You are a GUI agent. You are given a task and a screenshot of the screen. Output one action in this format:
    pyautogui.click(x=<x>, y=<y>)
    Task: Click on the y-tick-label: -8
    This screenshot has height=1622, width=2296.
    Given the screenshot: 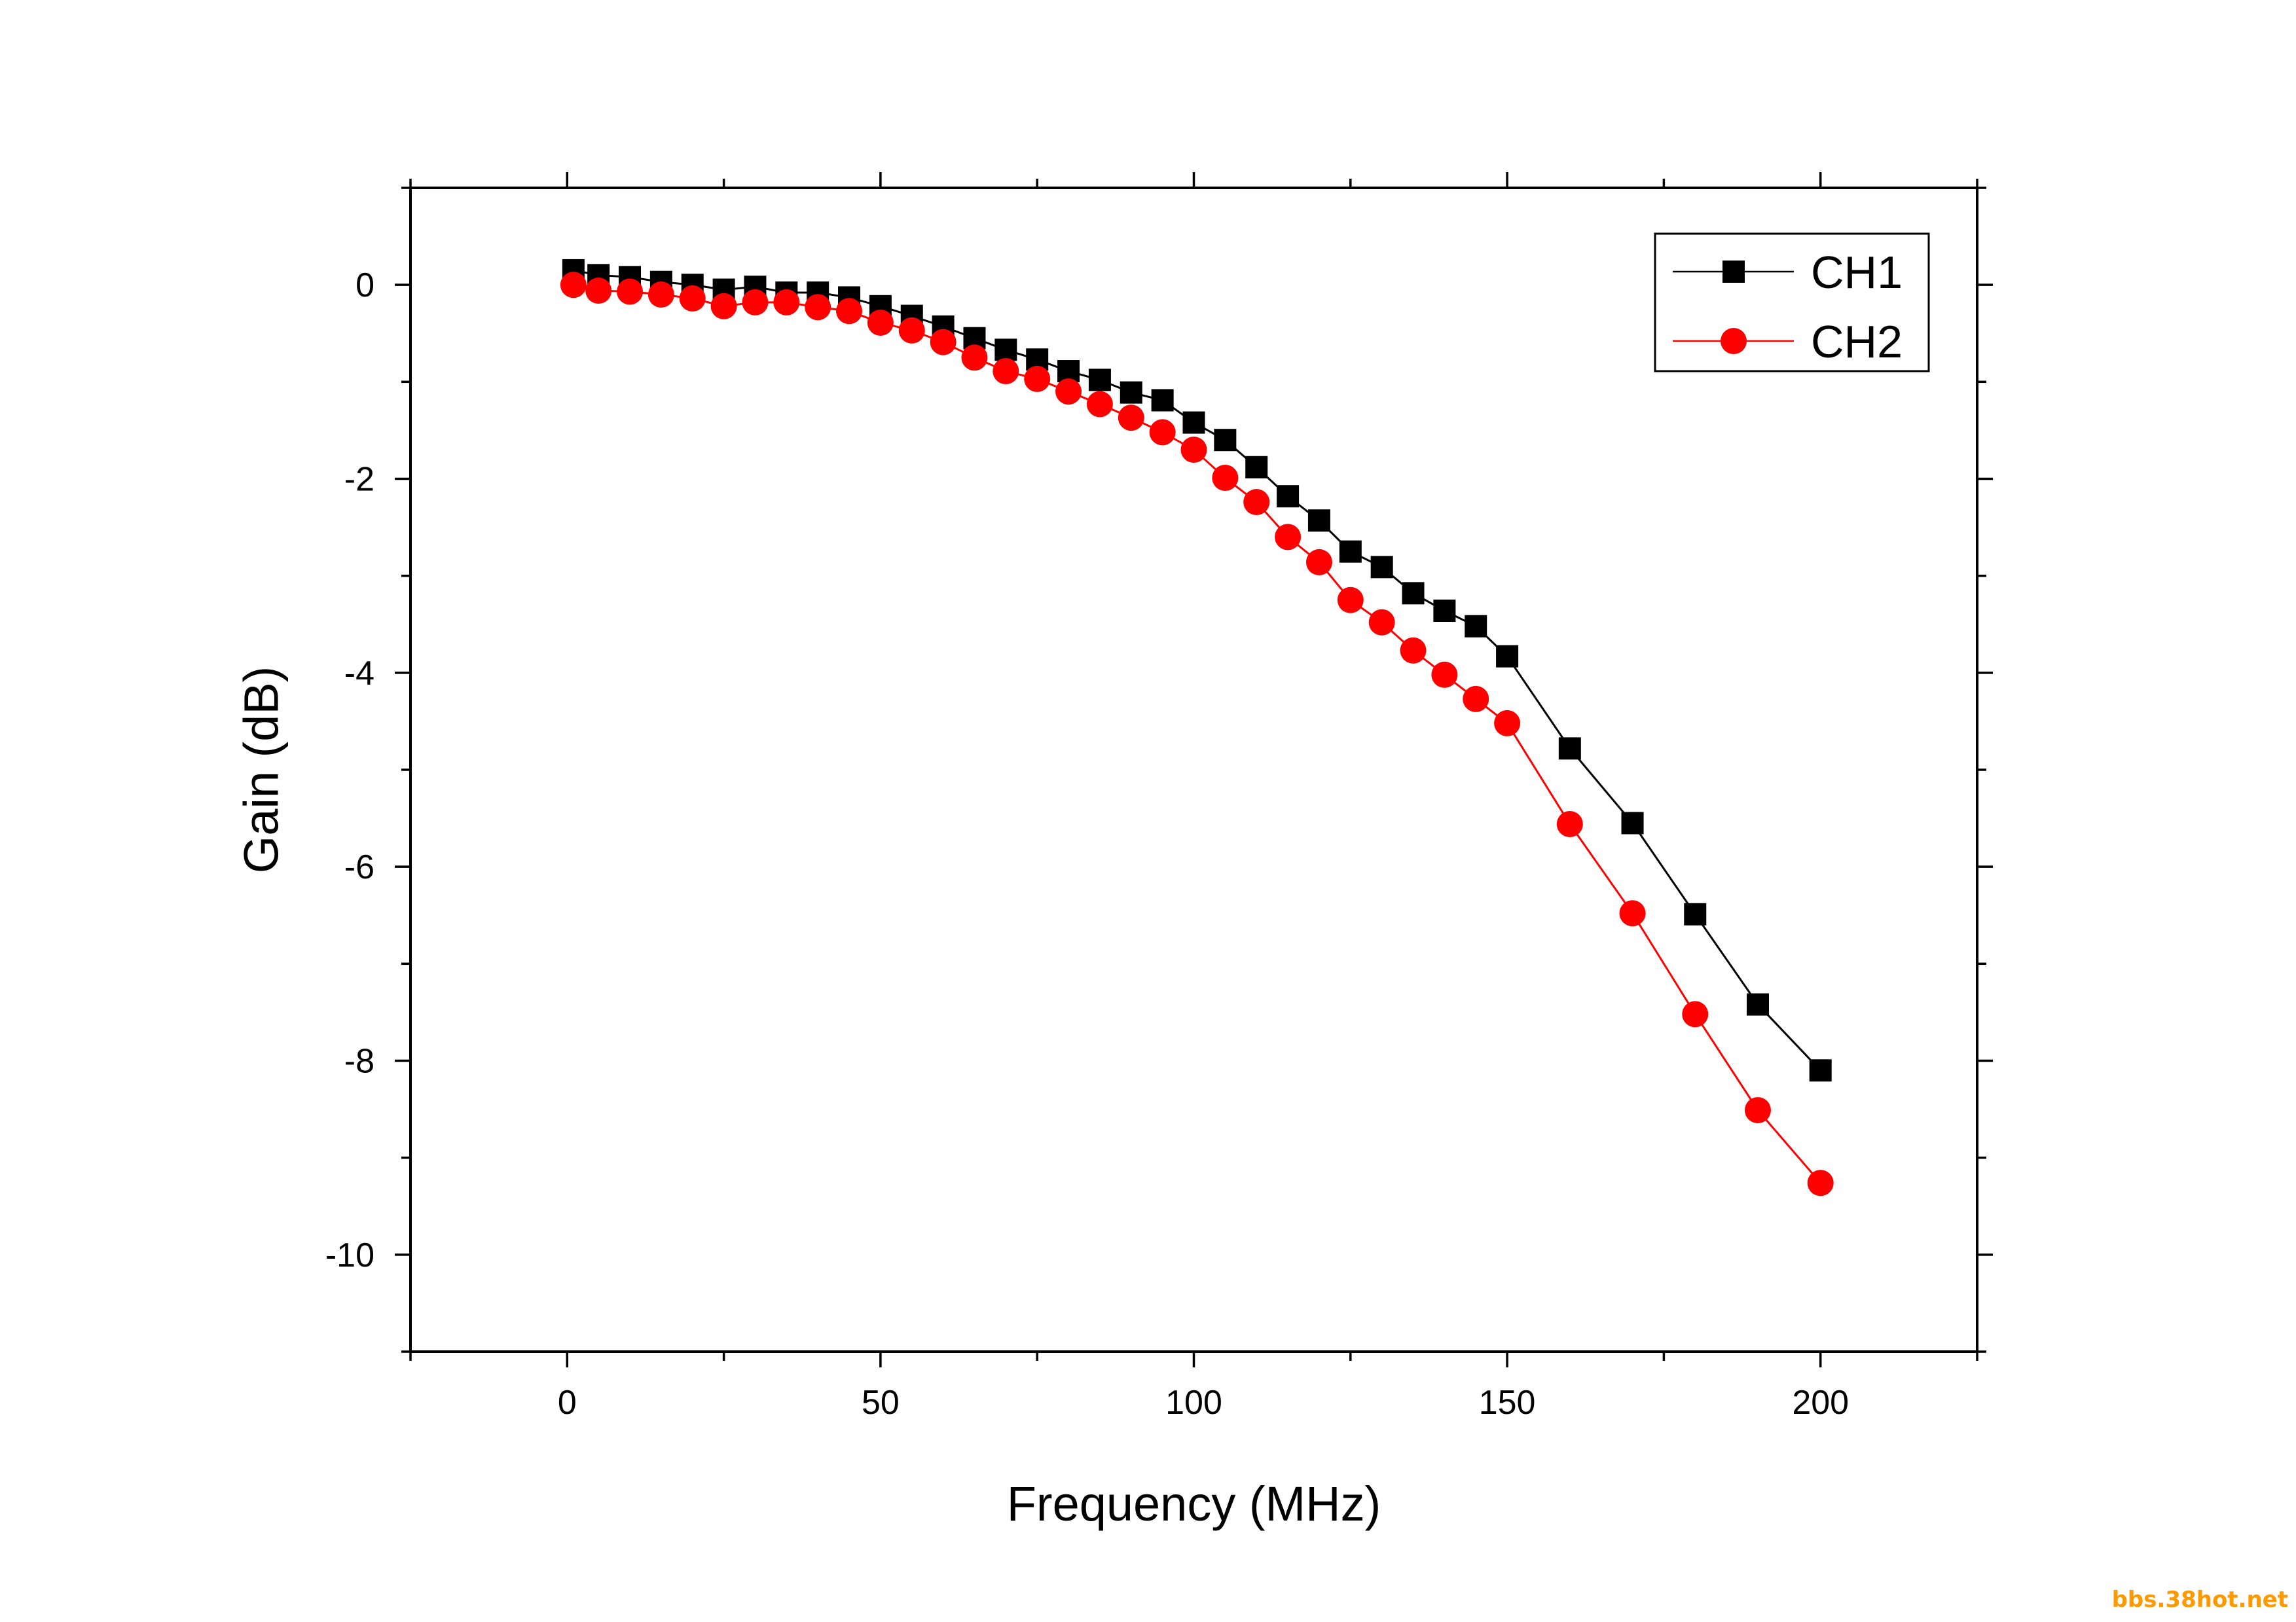 What is the action you would take?
    pyautogui.click(x=359, y=1062)
    